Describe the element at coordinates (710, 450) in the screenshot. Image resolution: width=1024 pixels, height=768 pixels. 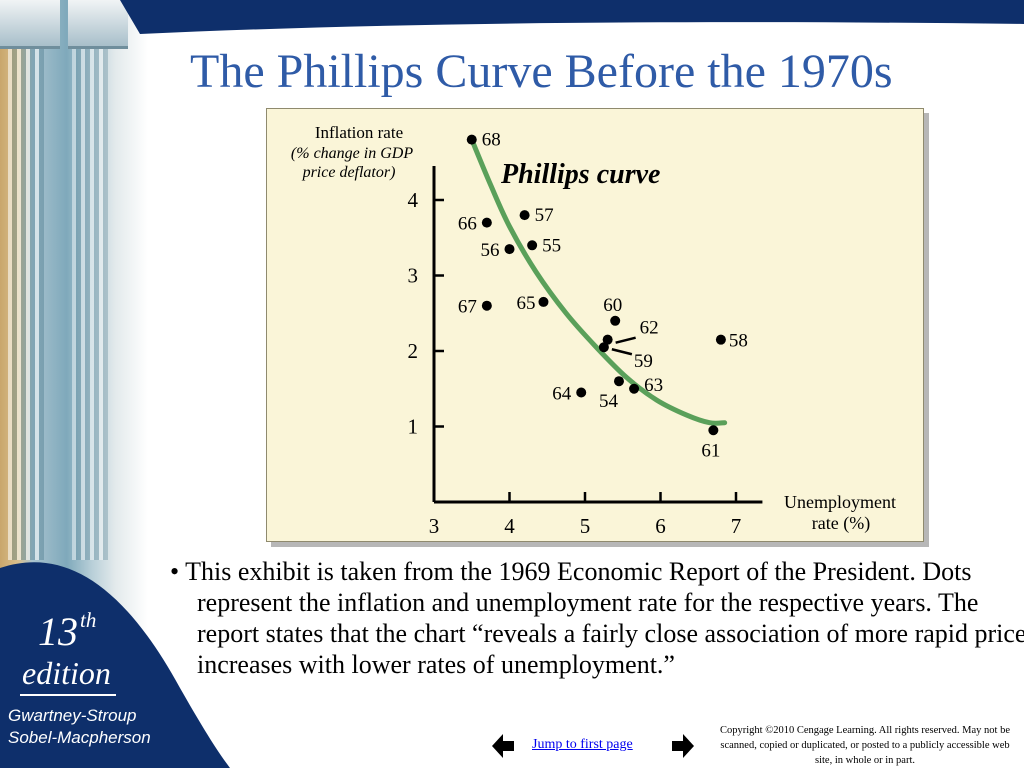
I see `data-label-61: 61` at that location.